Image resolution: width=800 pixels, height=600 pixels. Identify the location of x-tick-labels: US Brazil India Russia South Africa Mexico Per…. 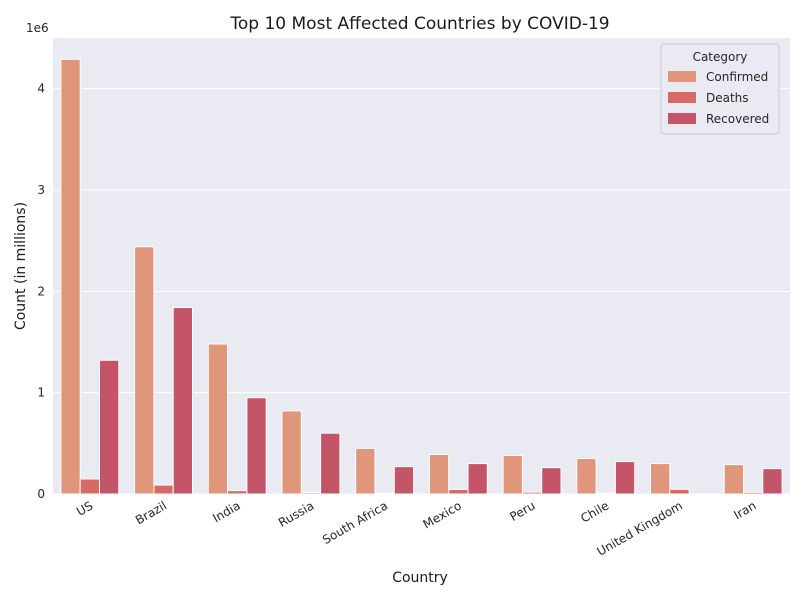
(416, 528).